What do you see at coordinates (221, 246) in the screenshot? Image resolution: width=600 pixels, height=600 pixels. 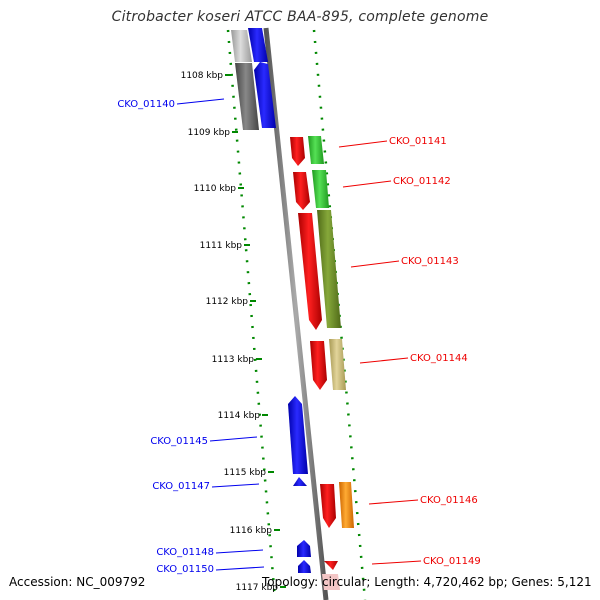 I see `kbp-tick-label: 1111 kbp` at bounding box center [221, 246].